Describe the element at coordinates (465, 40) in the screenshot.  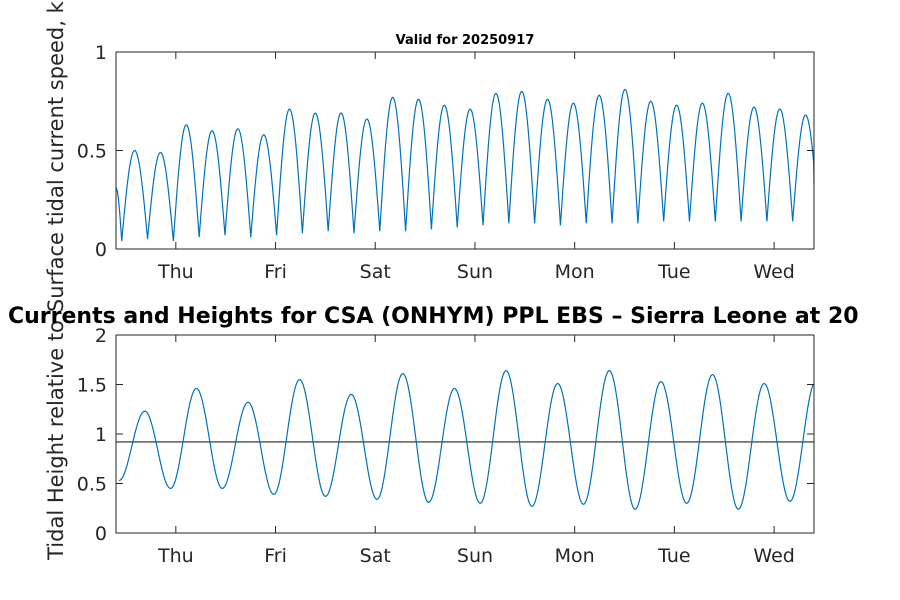
I see `current-speed-title: Valid for 20250917` at that location.